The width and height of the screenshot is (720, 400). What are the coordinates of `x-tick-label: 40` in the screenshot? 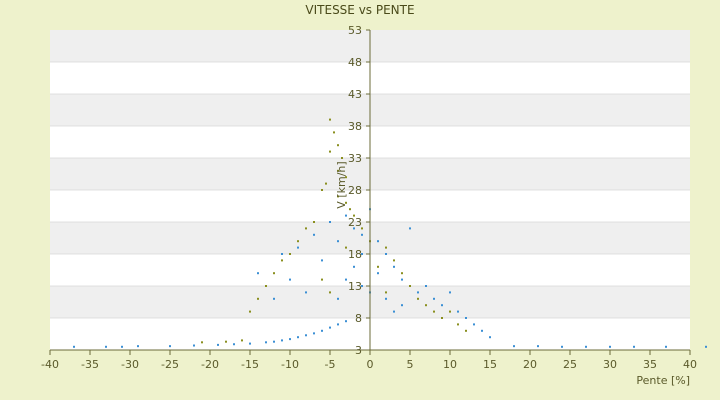 It's located at (690, 364).